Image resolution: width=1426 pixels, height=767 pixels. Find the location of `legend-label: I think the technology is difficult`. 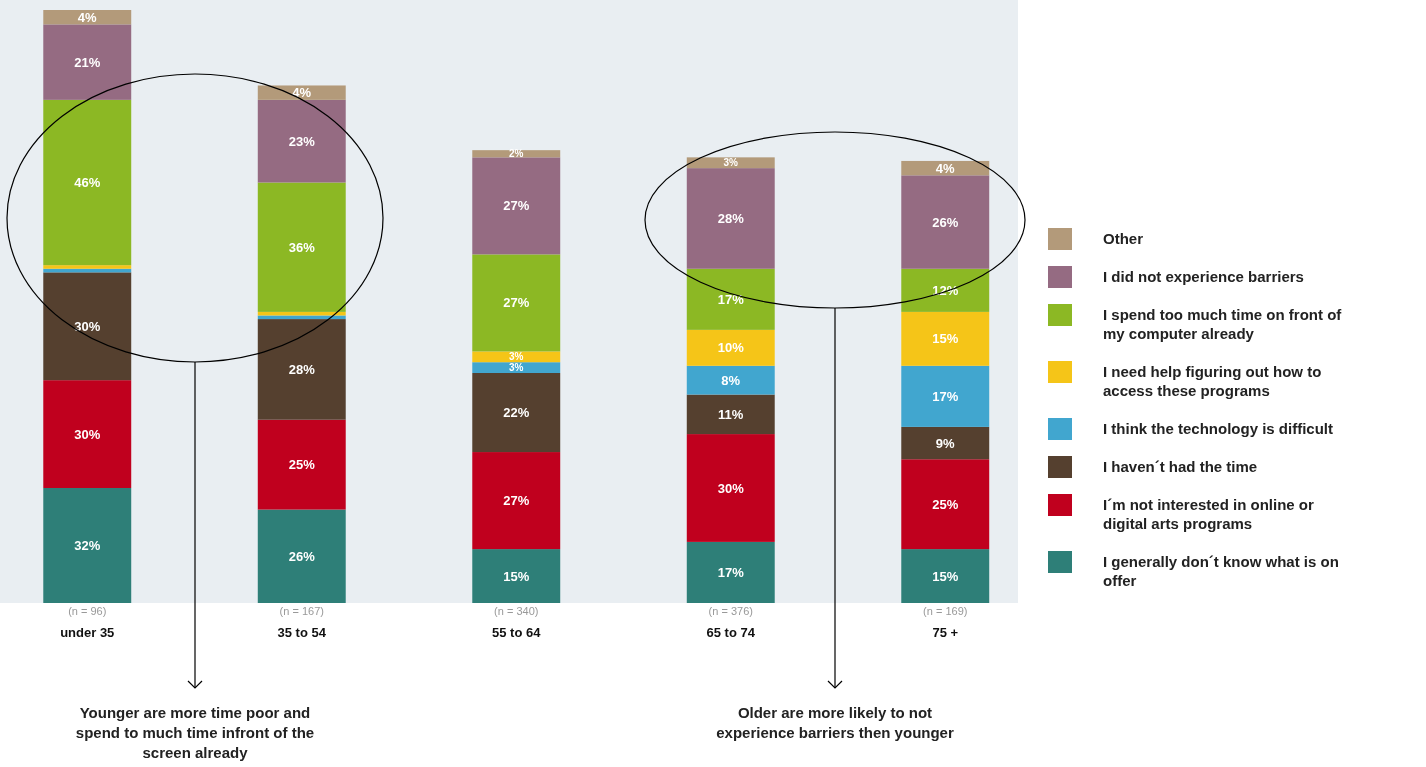

legend-label: I think the technology is difficult is located at coordinates (1218, 429).